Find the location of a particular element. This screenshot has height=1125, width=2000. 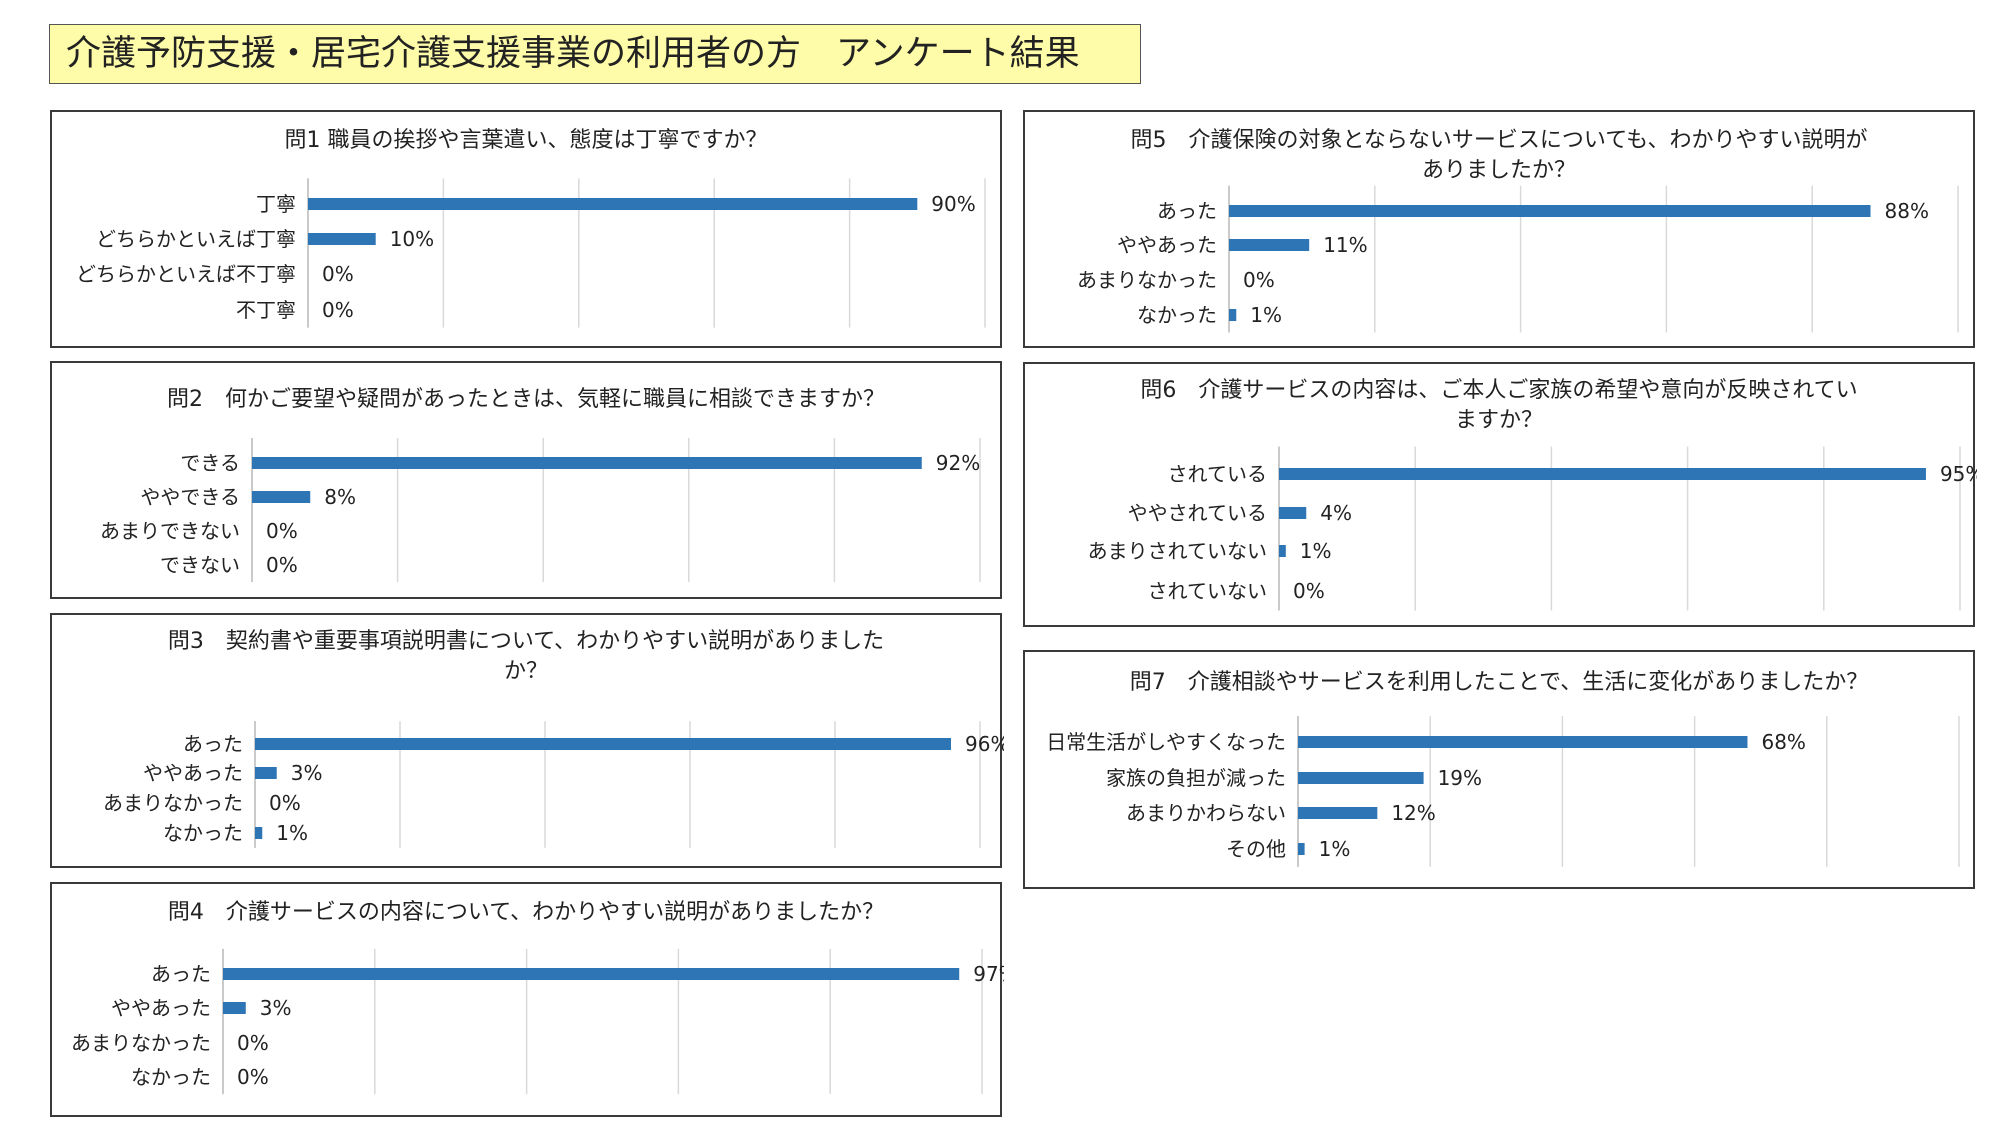

value-label: 97% is located at coordinates (988, 974).